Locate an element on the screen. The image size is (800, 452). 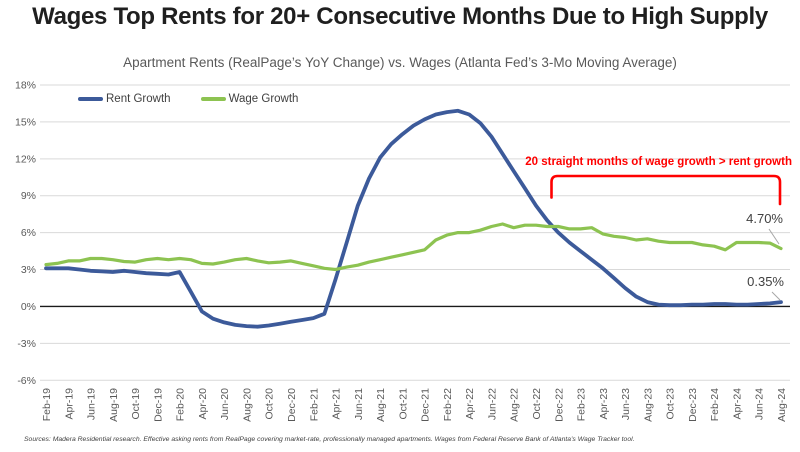
x-tick-label: Dec-21 is located at coordinates (426, 405).